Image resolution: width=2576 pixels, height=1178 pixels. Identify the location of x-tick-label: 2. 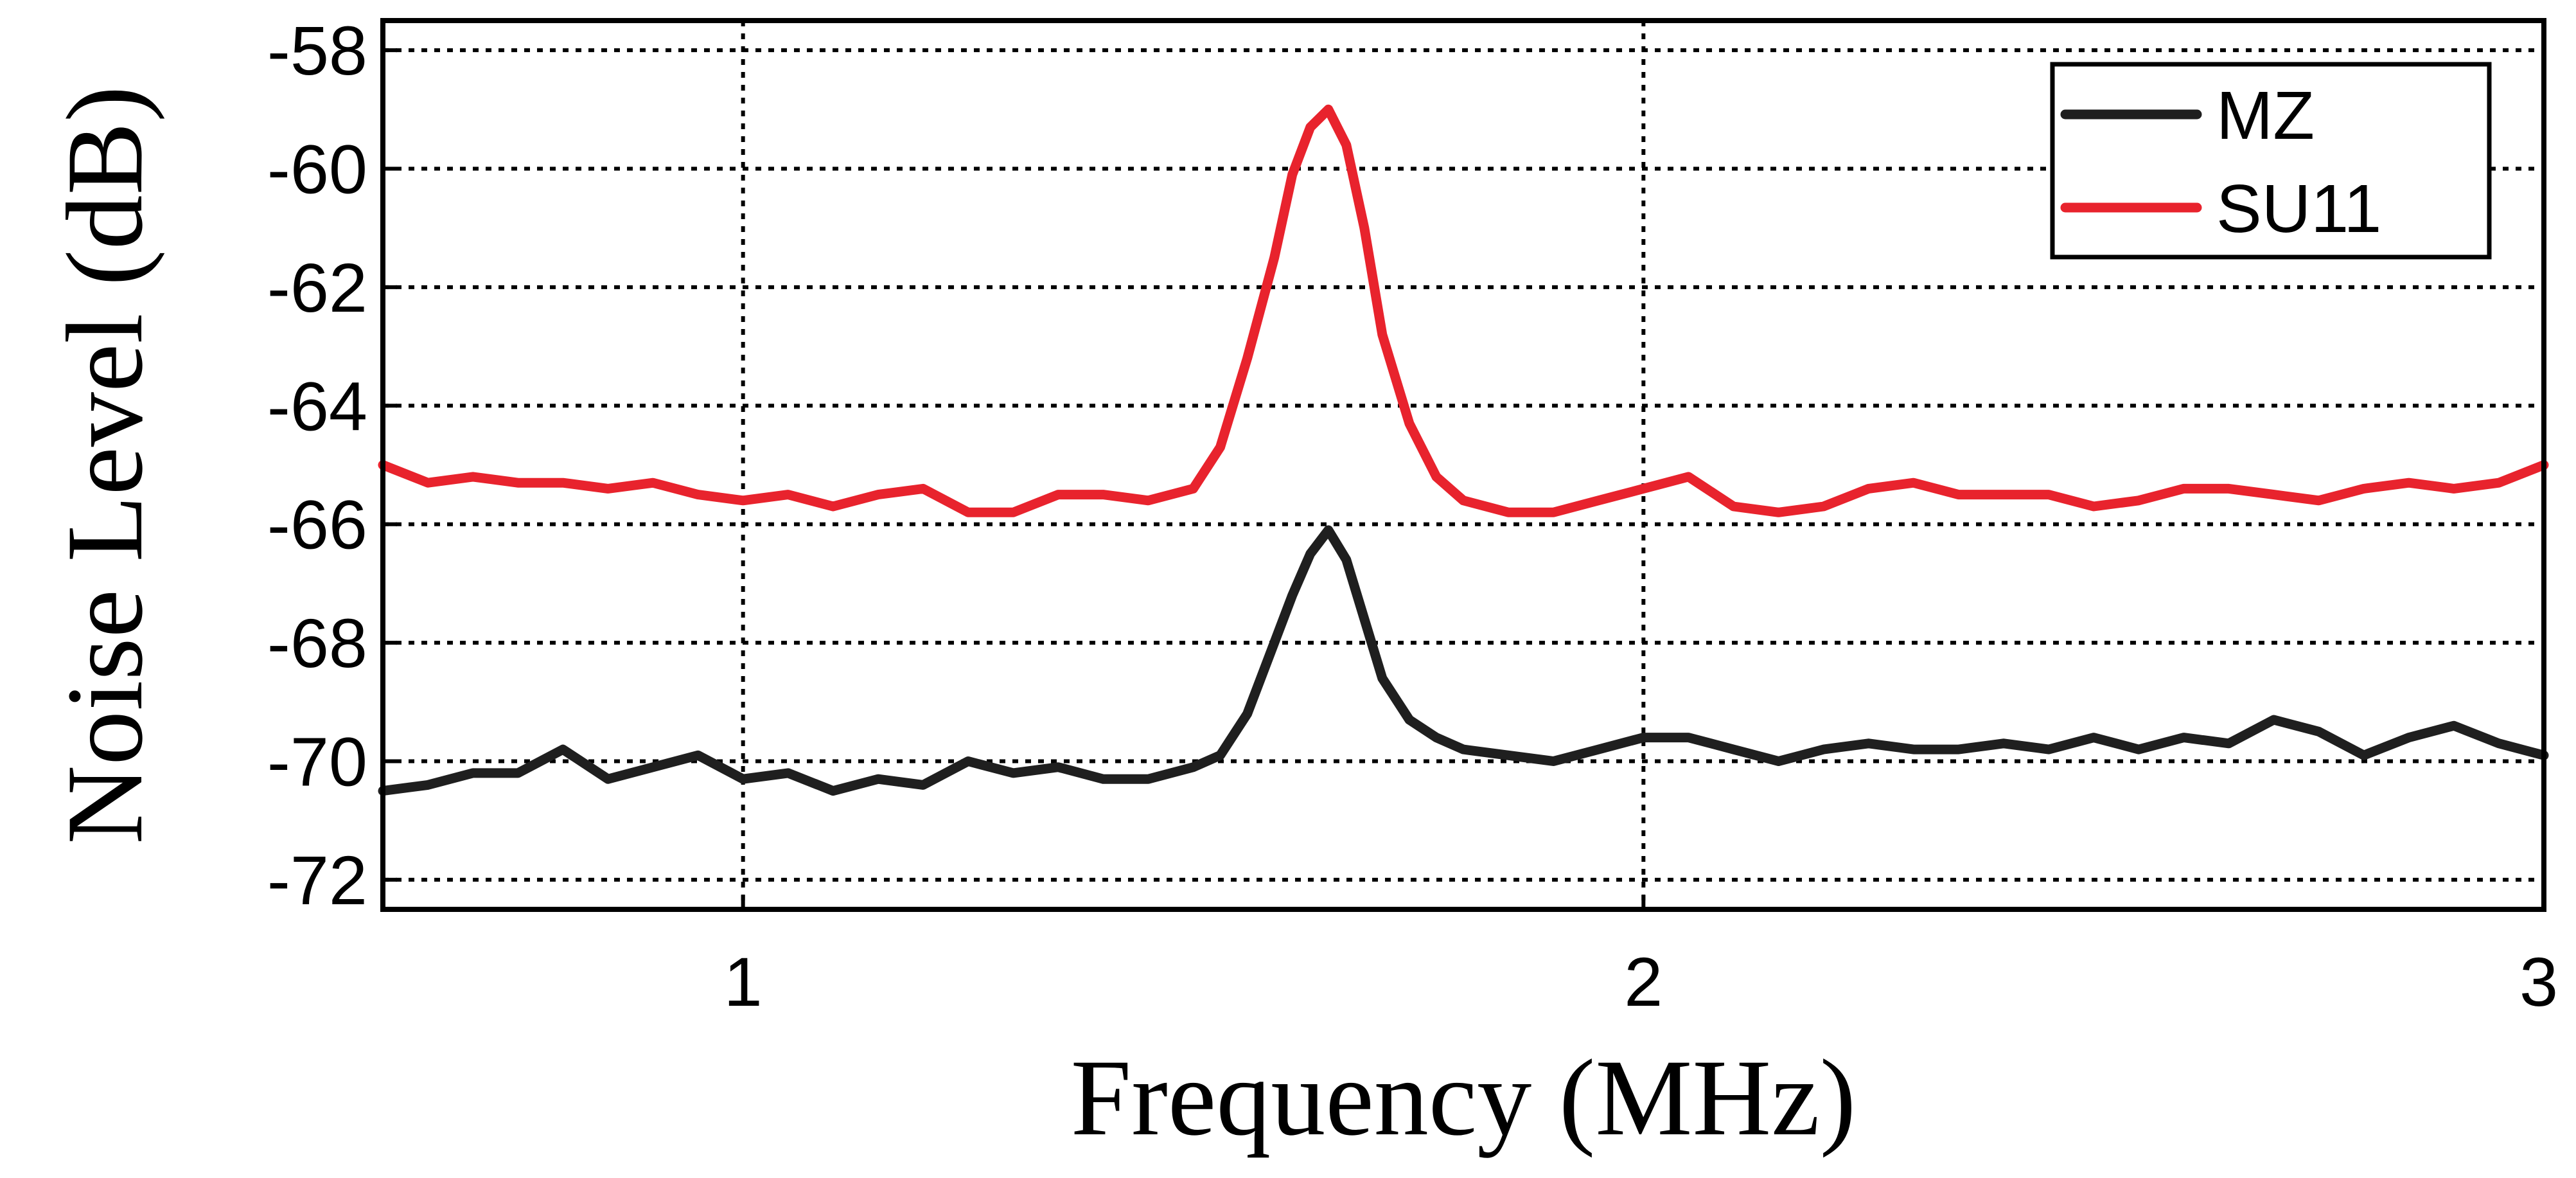
(1643, 982).